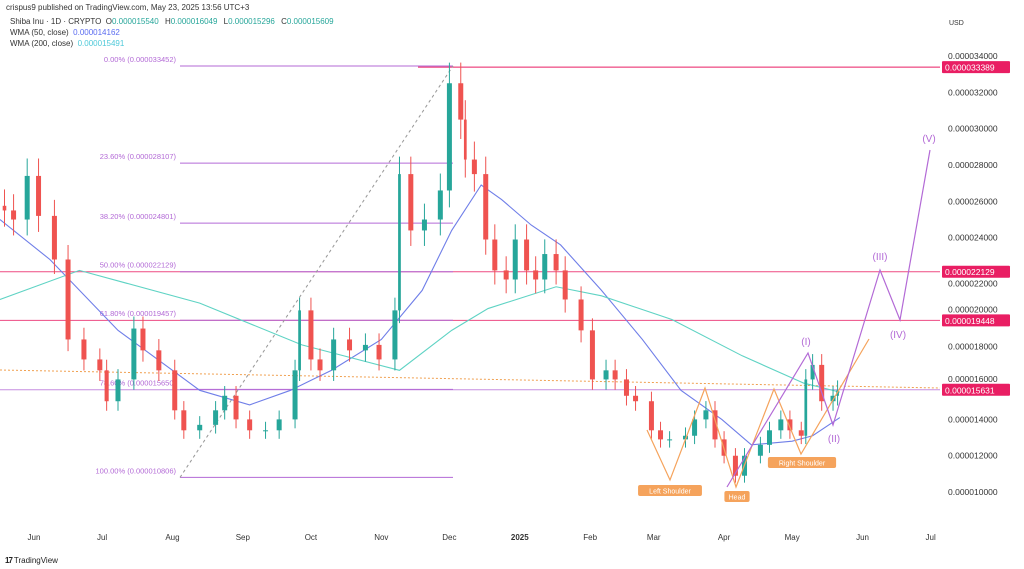 Image resolution: width=1024 pixels, height=569 pixels. Describe the element at coordinates (670, 492) in the screenshot. I see `pattern-label: Left Shoulder` at that location.